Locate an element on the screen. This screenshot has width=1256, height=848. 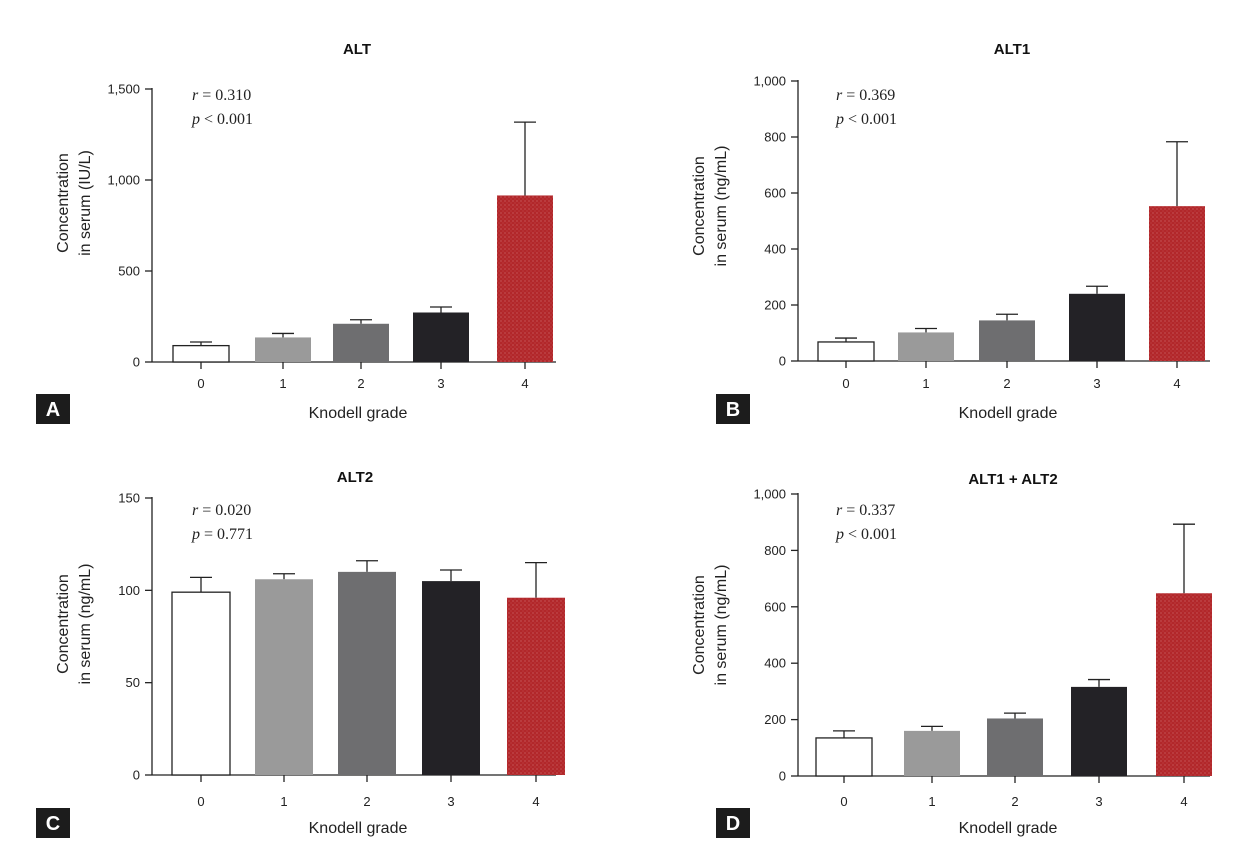
r-value: = 0.369 is located at coordinates (868, 95).